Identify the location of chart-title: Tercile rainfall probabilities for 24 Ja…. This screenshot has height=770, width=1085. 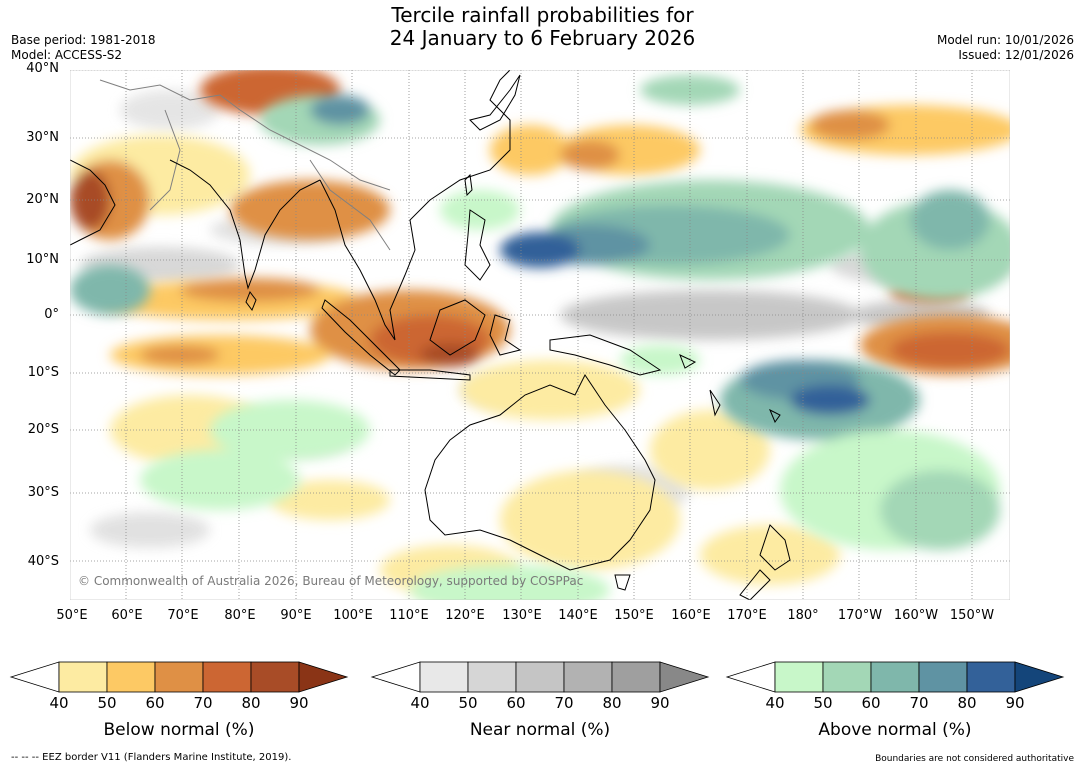
(542, 27).